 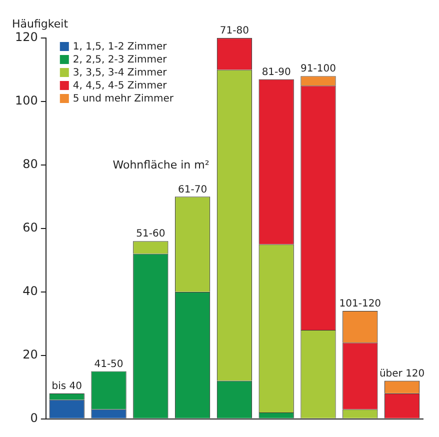 What do you see at coordinates (34, 417) in the screenshot?
I see `y-tick-label: 0` at bounding box center [34, 417].